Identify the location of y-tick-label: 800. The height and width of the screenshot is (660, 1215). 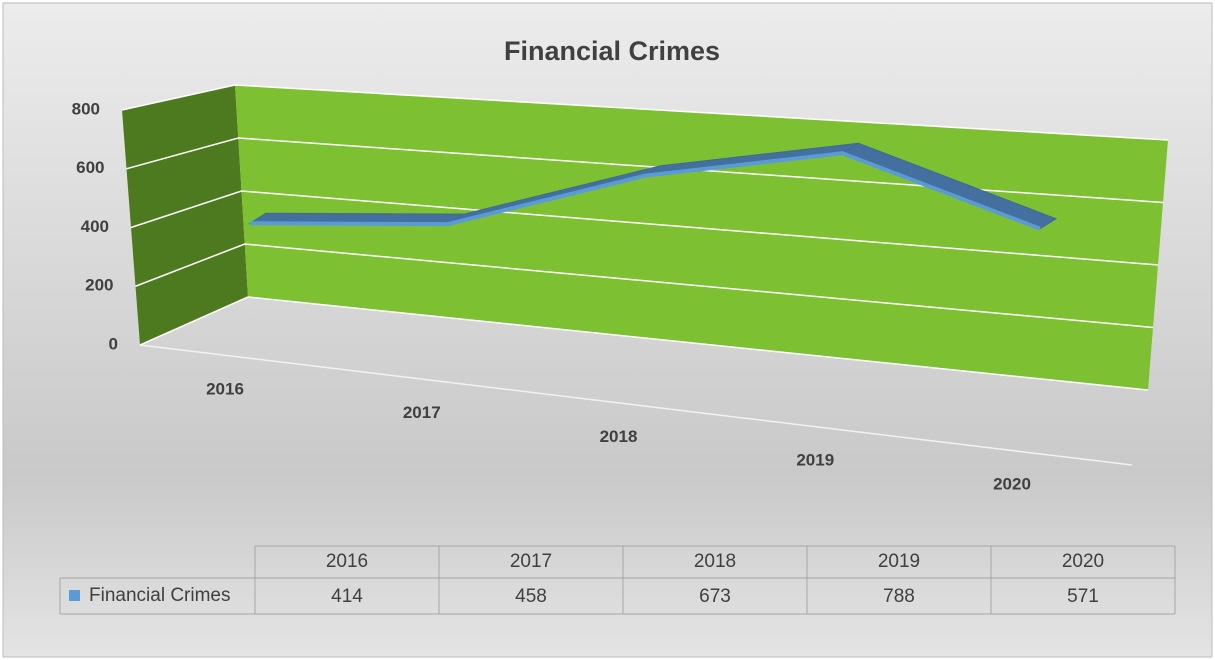
(86, 108).